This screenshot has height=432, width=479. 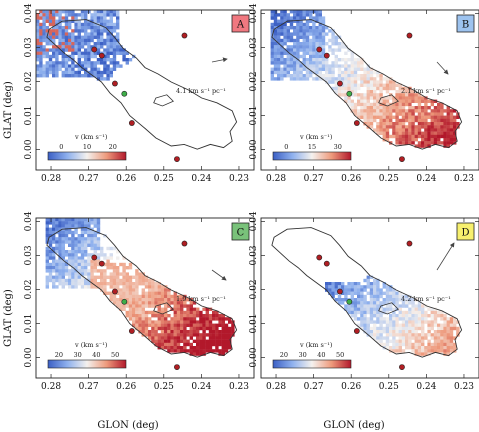 I want to click on red-marker, so click(x=184, y=35).